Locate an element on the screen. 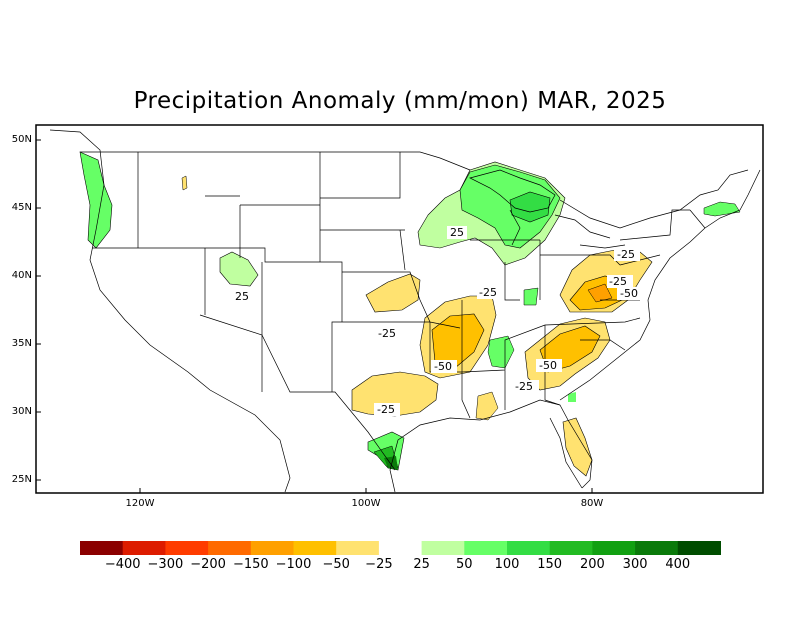 This screenshot has width=800, height=618. y-tick-label: 45N is located at coordinates (21, 207).